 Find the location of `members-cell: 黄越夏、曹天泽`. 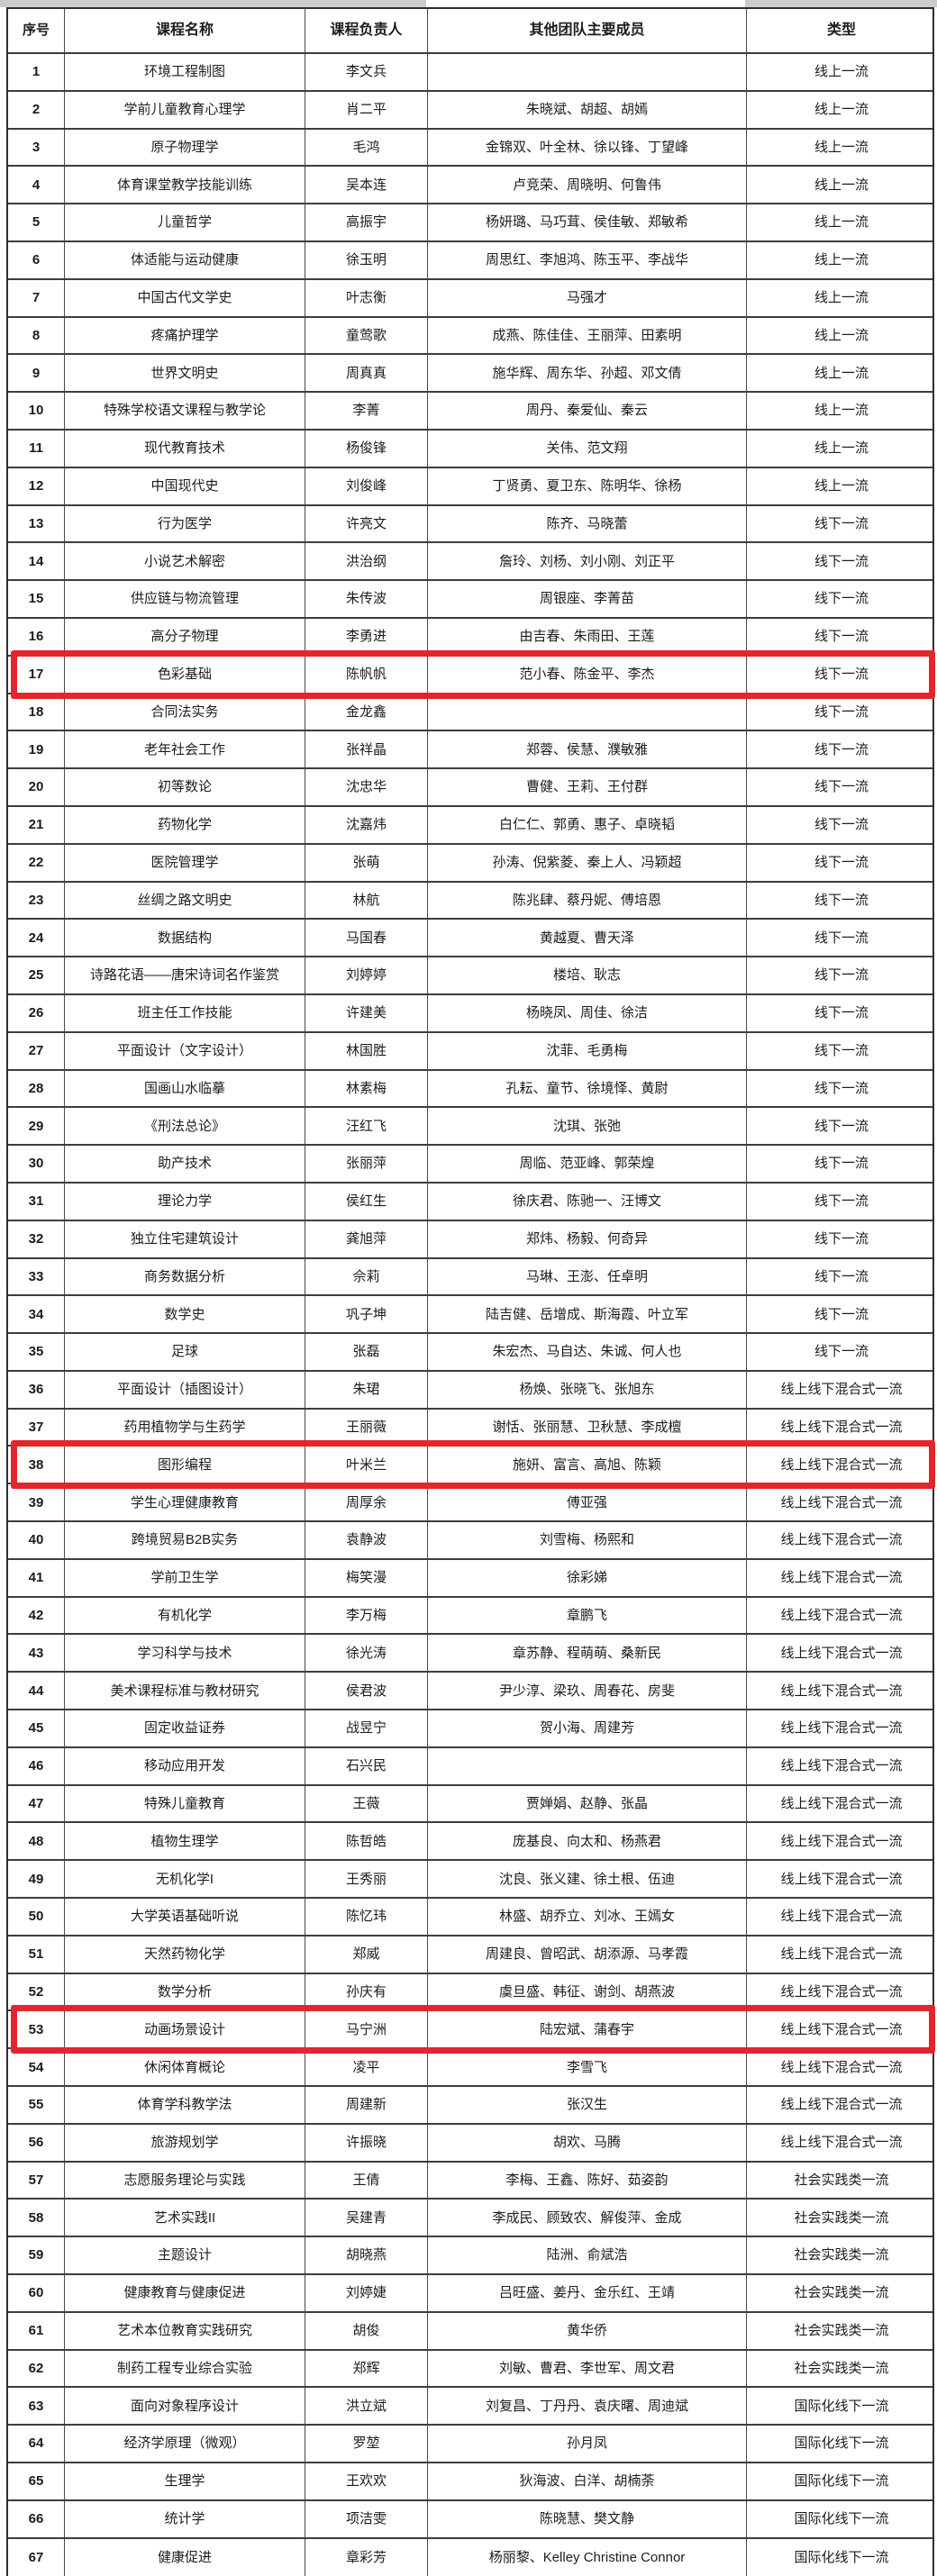

members-cell: 黄越夏、曹天泽 is located at coordinates (587, 939).